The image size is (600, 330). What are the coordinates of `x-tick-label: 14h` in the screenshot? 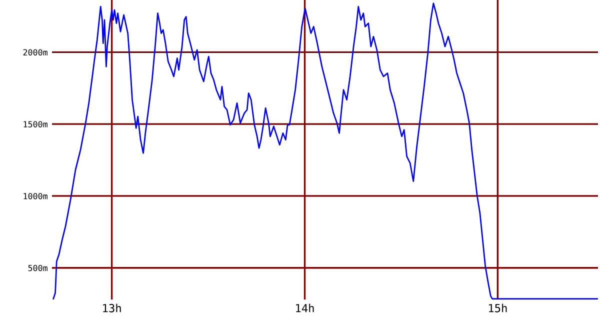 It's located at (305, 308).